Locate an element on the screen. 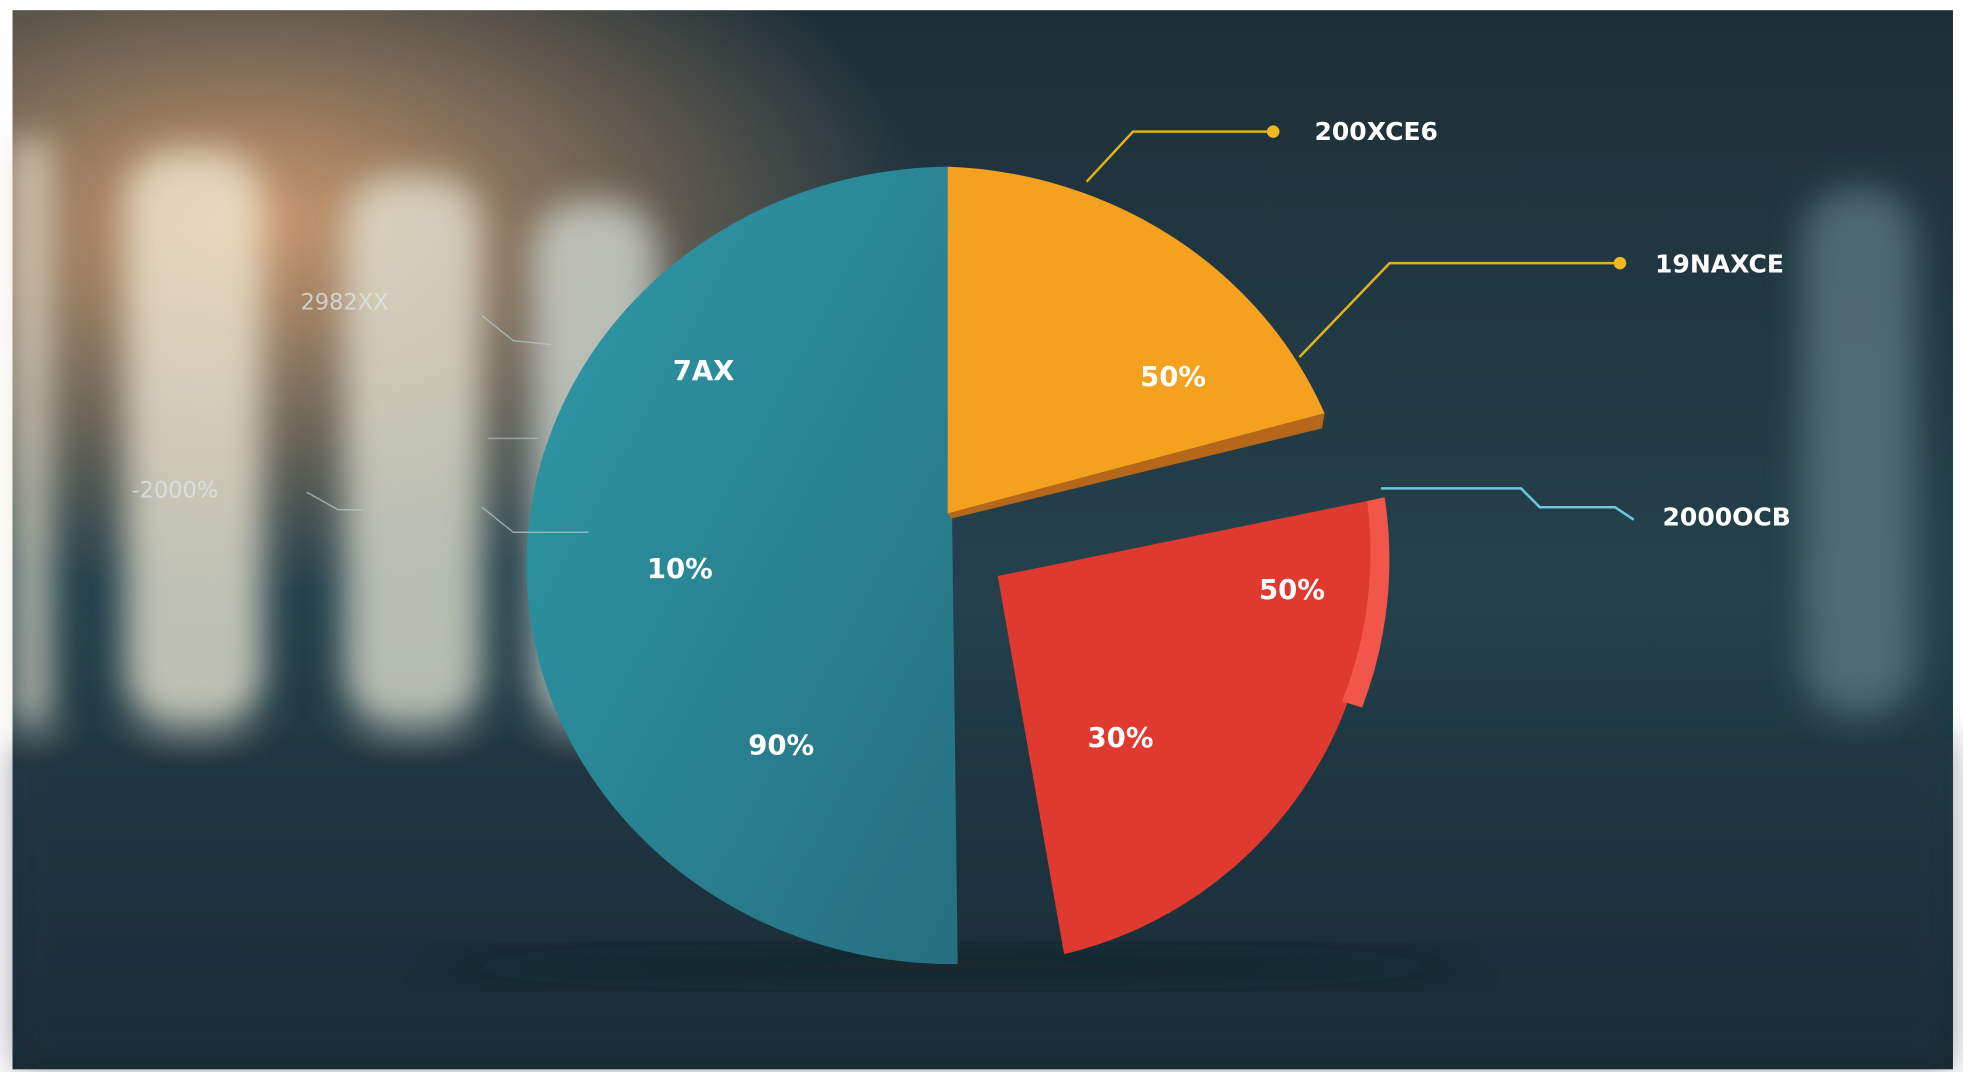  callout-label: 19NAXCE is located at coordinates (1719, 264).